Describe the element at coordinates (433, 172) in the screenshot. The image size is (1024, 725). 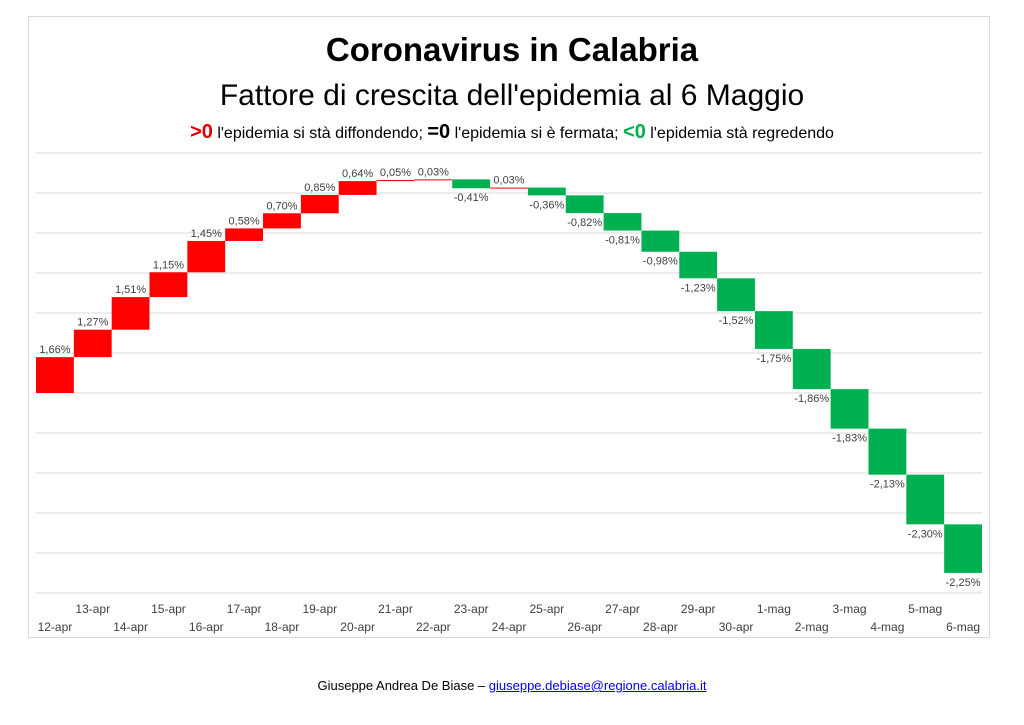
I see `data-label-22-apr: 0,03%` at that location.